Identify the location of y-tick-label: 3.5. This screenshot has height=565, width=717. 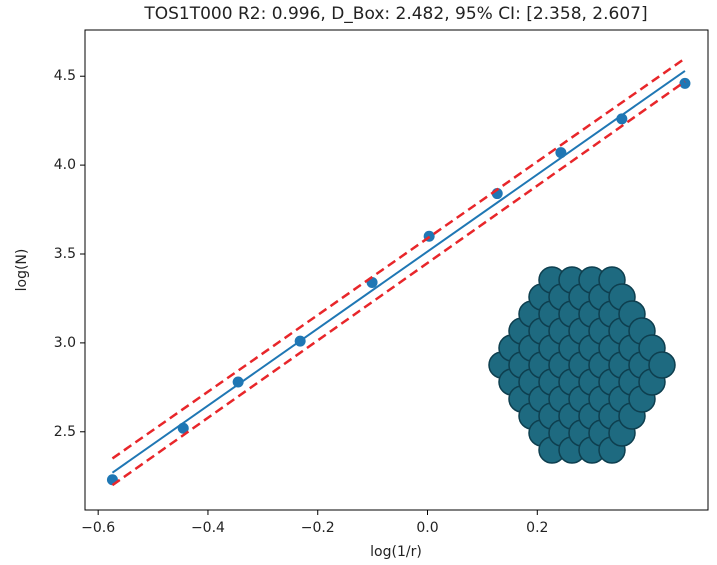
(65, 254).